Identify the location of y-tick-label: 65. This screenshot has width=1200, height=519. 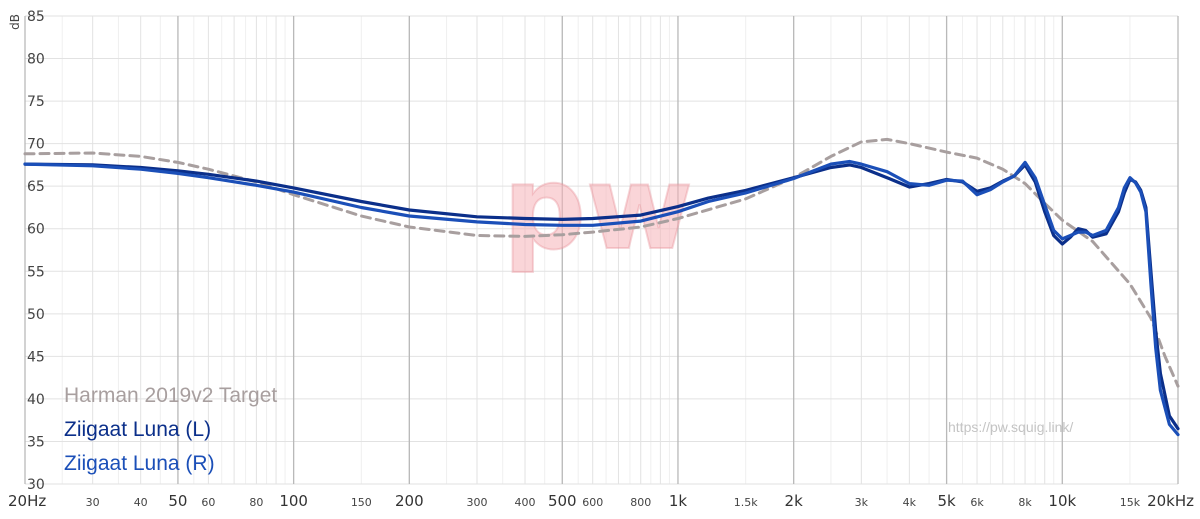
(36, 187).